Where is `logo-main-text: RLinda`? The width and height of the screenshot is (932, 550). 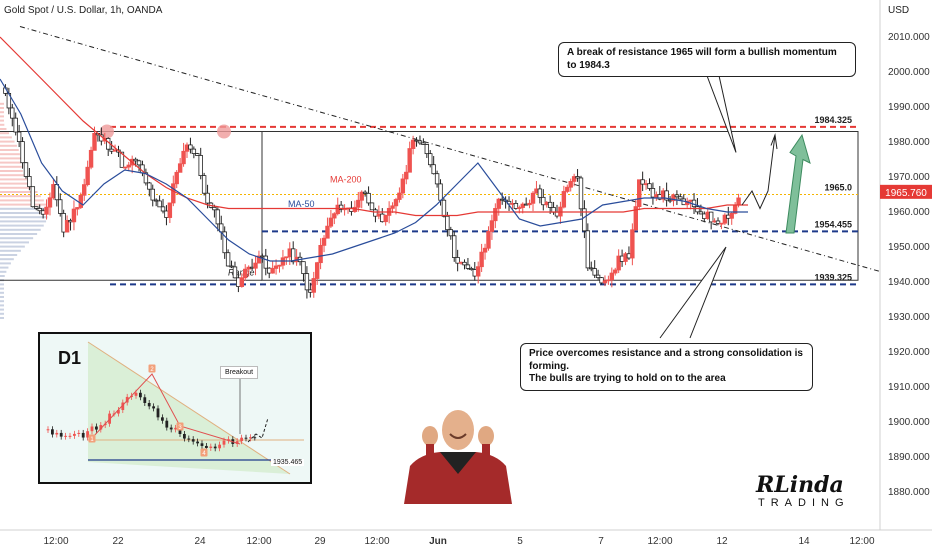
logo-main-text: RLinda is located at coordinates (800, 485).